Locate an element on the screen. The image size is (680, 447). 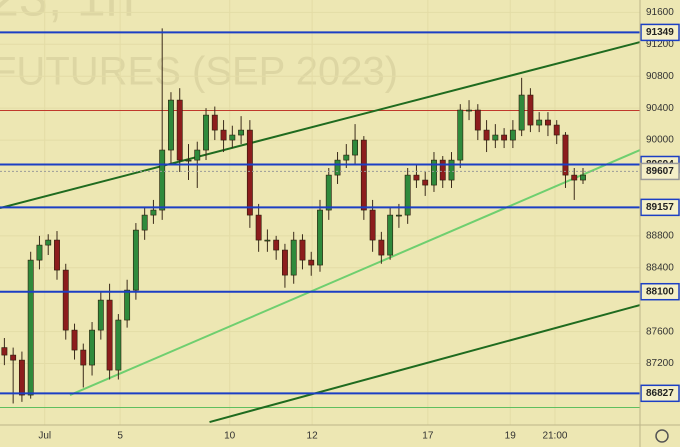
y-tick-label: 87200 is located at coordinates (660, 363).